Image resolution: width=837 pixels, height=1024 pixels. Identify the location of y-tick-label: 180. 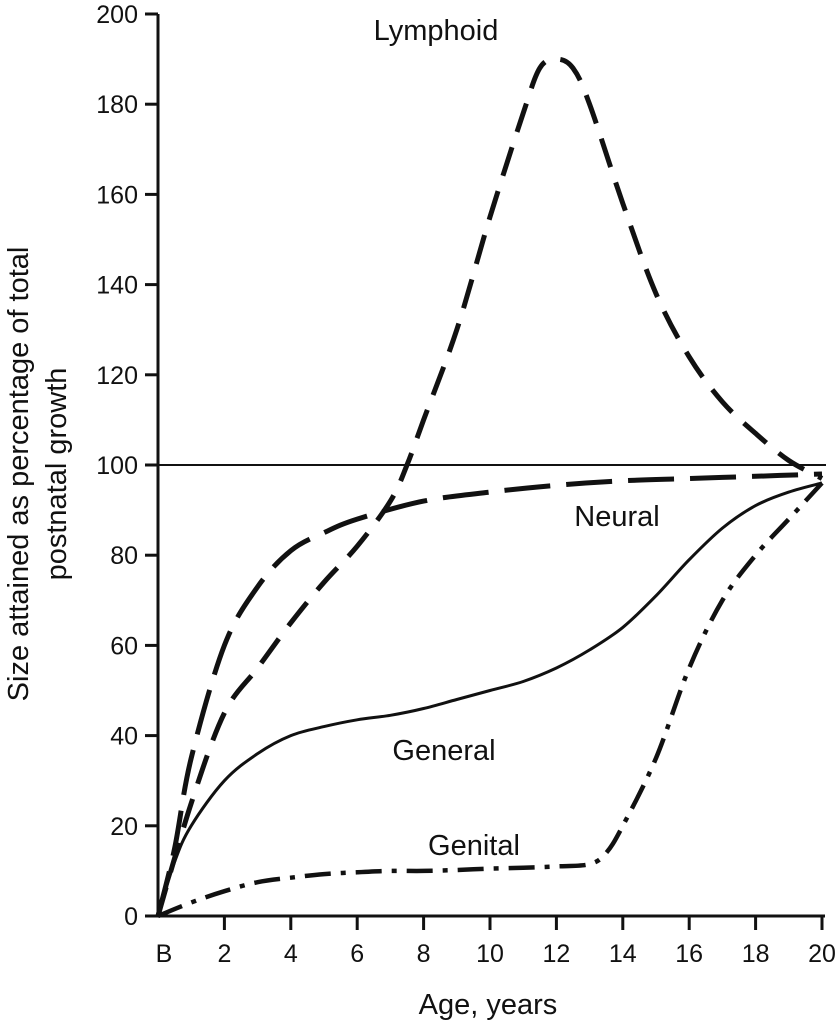
(117, 105).